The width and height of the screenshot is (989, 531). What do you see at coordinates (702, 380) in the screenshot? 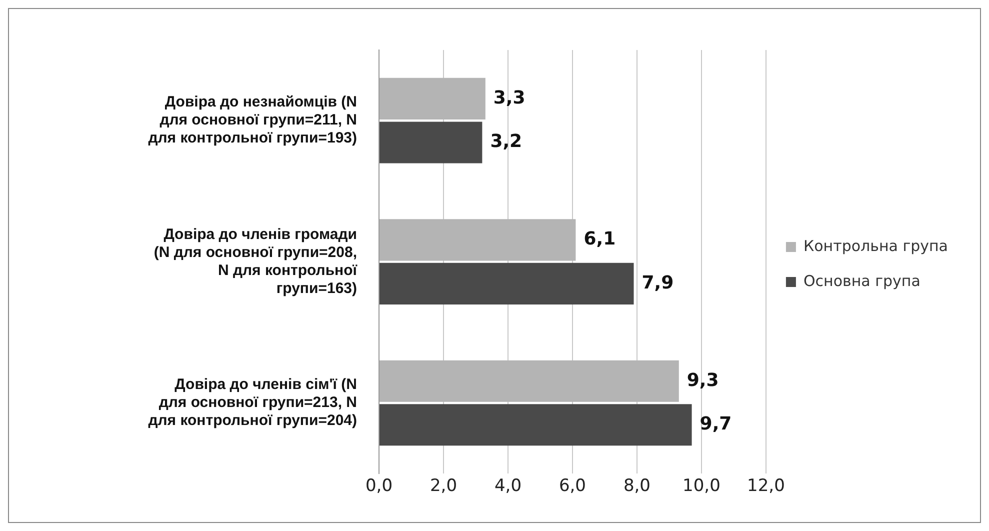
I see `data-label: 9,3` at bounding box center [702, 380].